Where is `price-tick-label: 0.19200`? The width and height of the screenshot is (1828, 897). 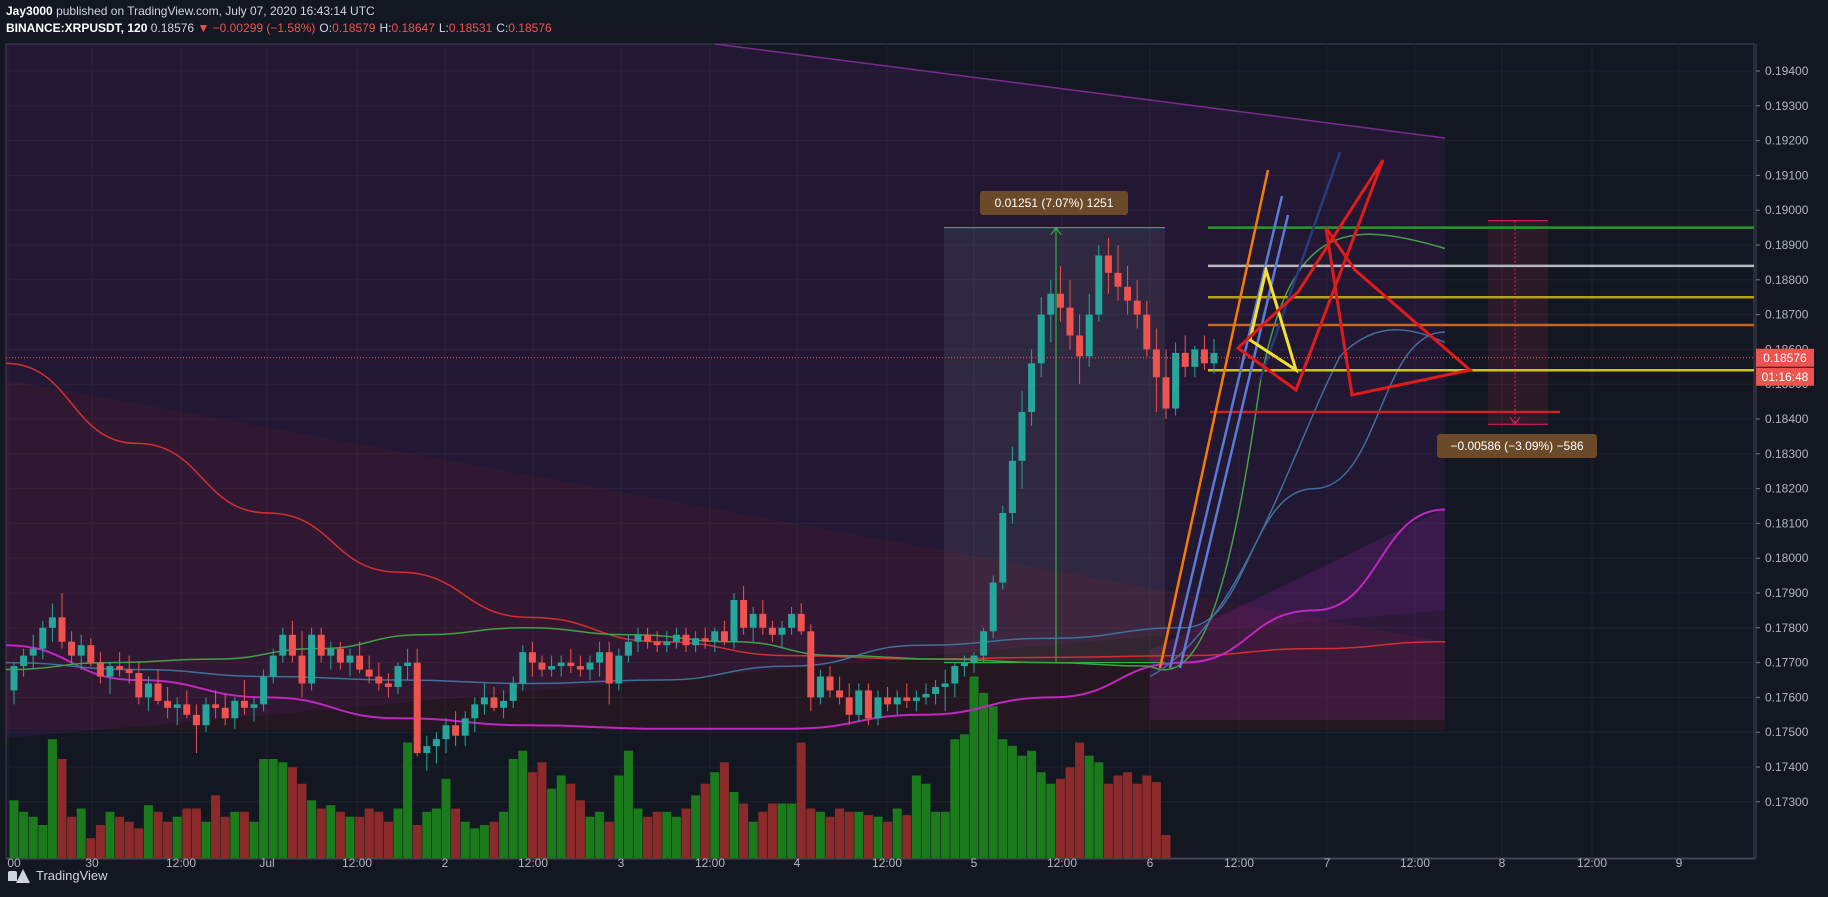
price-tick-label: 0.19200 is located at coordinates (1787, 141).